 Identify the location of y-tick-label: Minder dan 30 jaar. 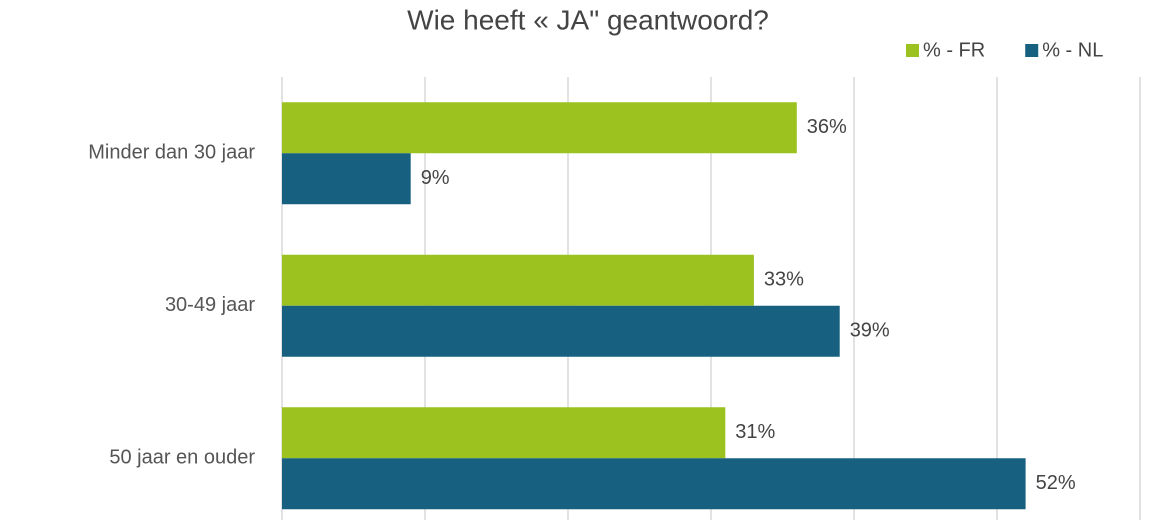
(171, 153).